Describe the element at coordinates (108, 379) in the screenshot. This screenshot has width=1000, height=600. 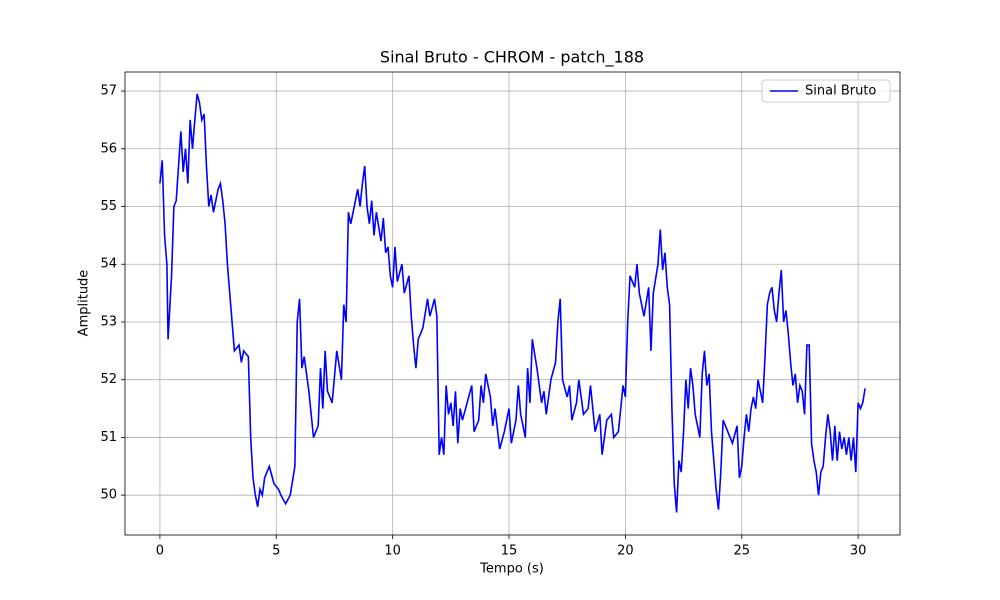
I see `y-tick-label: 52` at that location.